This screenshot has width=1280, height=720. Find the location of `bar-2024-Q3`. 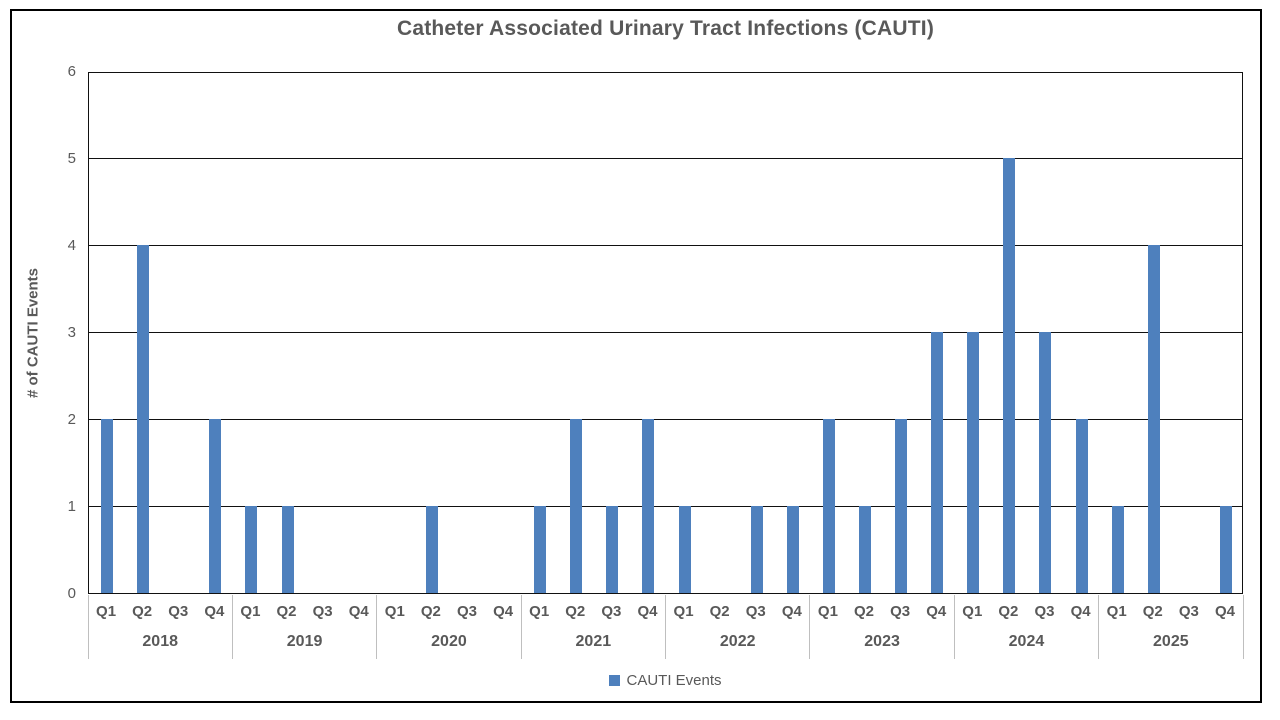

bar-2024-Q3 is located at coordinates (1045, 462).